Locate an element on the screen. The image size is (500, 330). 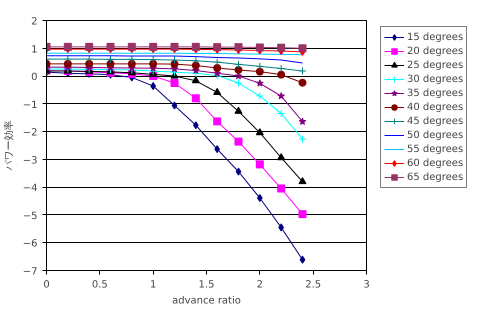
legend-label: 25 degrees is located at coordinates (435, 65).